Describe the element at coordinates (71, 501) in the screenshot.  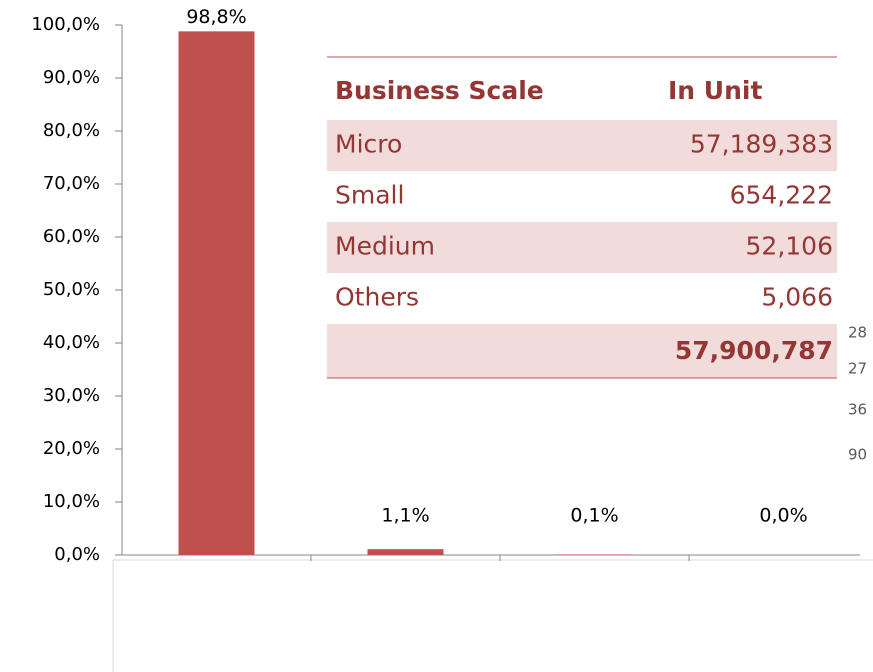
I see `y-tick-label: 10,0%` at that location.